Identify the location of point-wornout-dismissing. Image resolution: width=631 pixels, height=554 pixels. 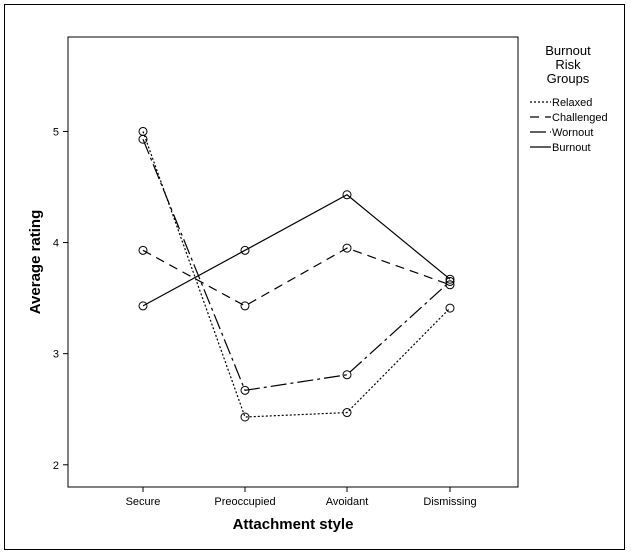
(450, 281).